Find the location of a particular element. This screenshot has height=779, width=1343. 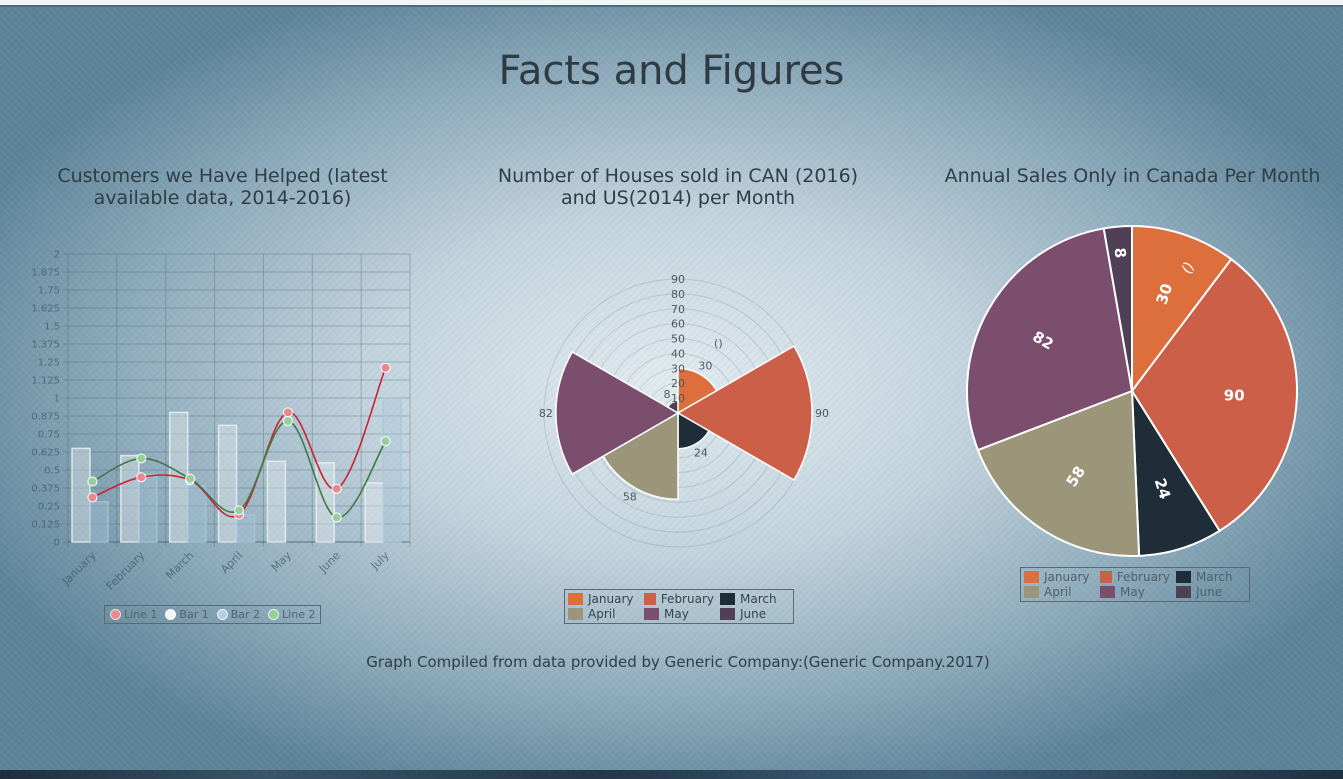

point-line-2-july is located at coordinates (385, 441).